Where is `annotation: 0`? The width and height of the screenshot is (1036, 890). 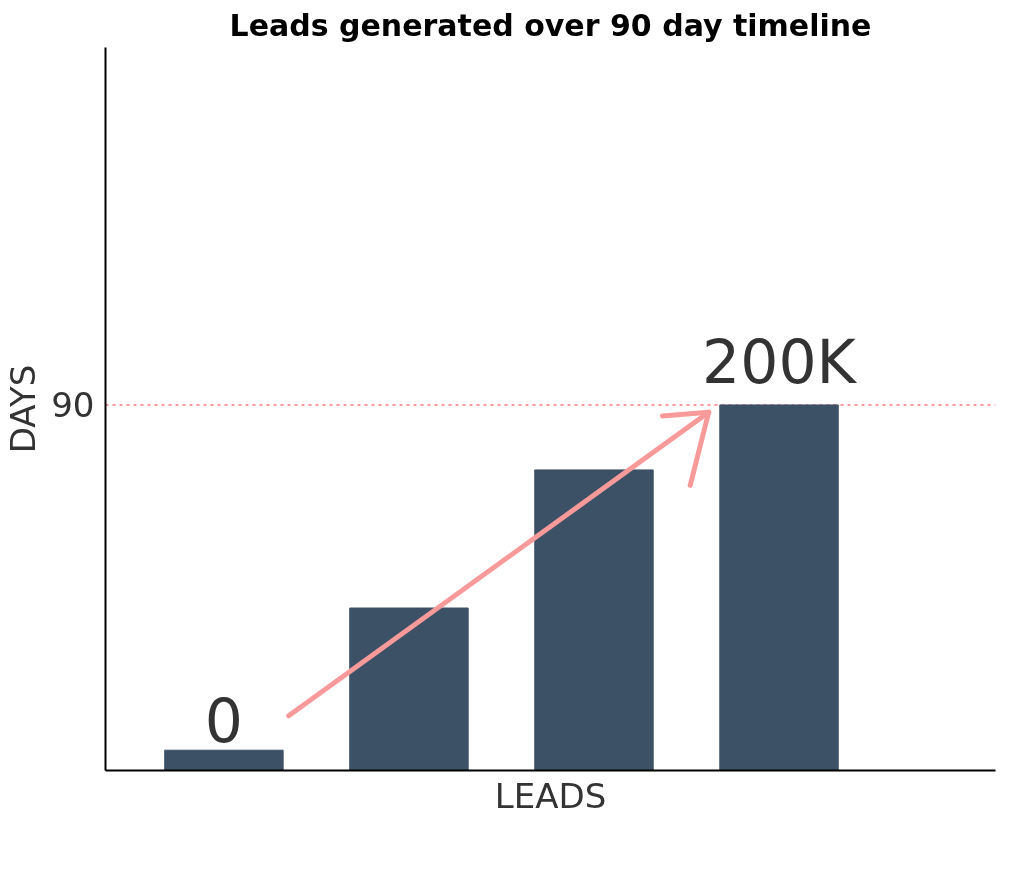
annotation: 0 is located at coordinates (224, 721).